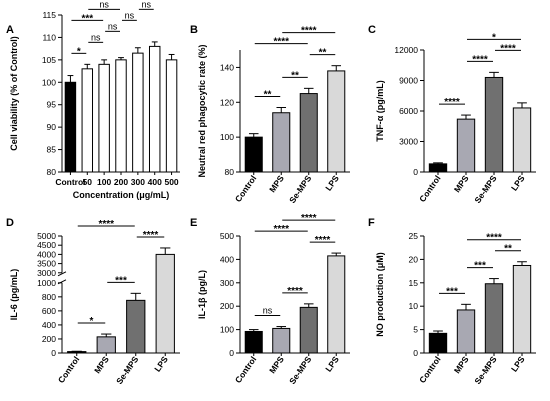 This screenshot has height=401, width=550. Describe the element at coordinates (227, 102) in the screenshot. I see `y-tick-label: 120` at that location.